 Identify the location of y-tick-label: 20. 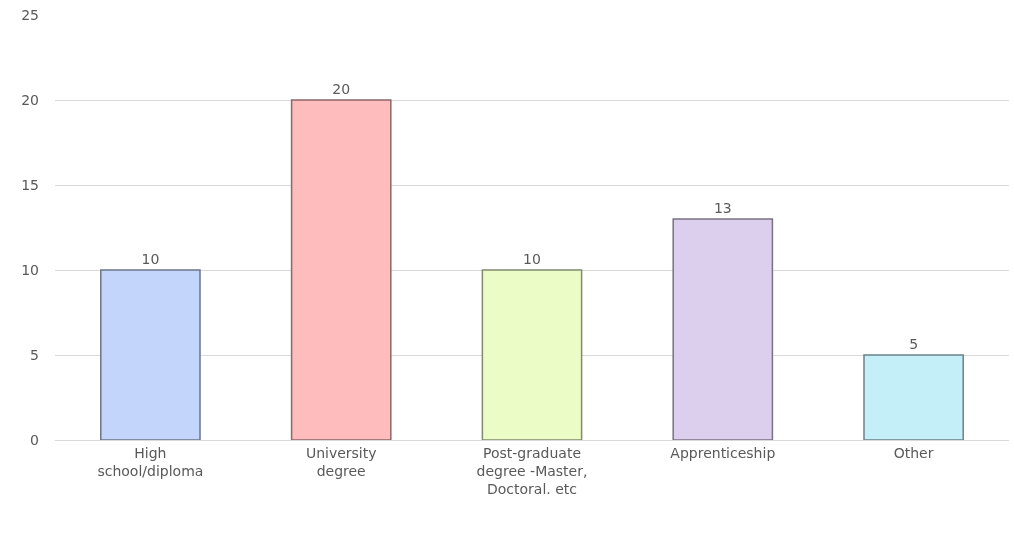
(30, 99).